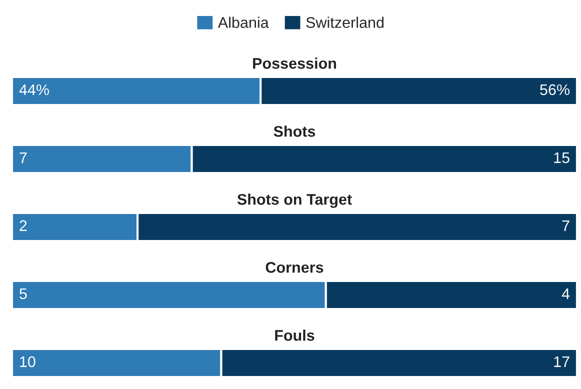 The image size is (581, 389). Describe the element at coordinates (295, 267) in the screenshot. I see `chart-title: Corners` at that location.